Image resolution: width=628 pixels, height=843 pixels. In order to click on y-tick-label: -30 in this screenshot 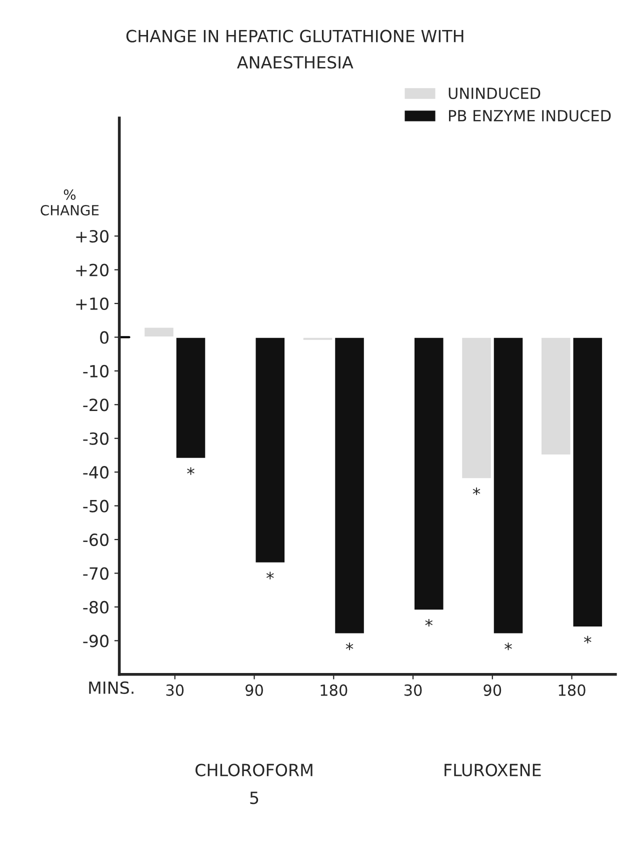, I will do `click(95, 438)`.